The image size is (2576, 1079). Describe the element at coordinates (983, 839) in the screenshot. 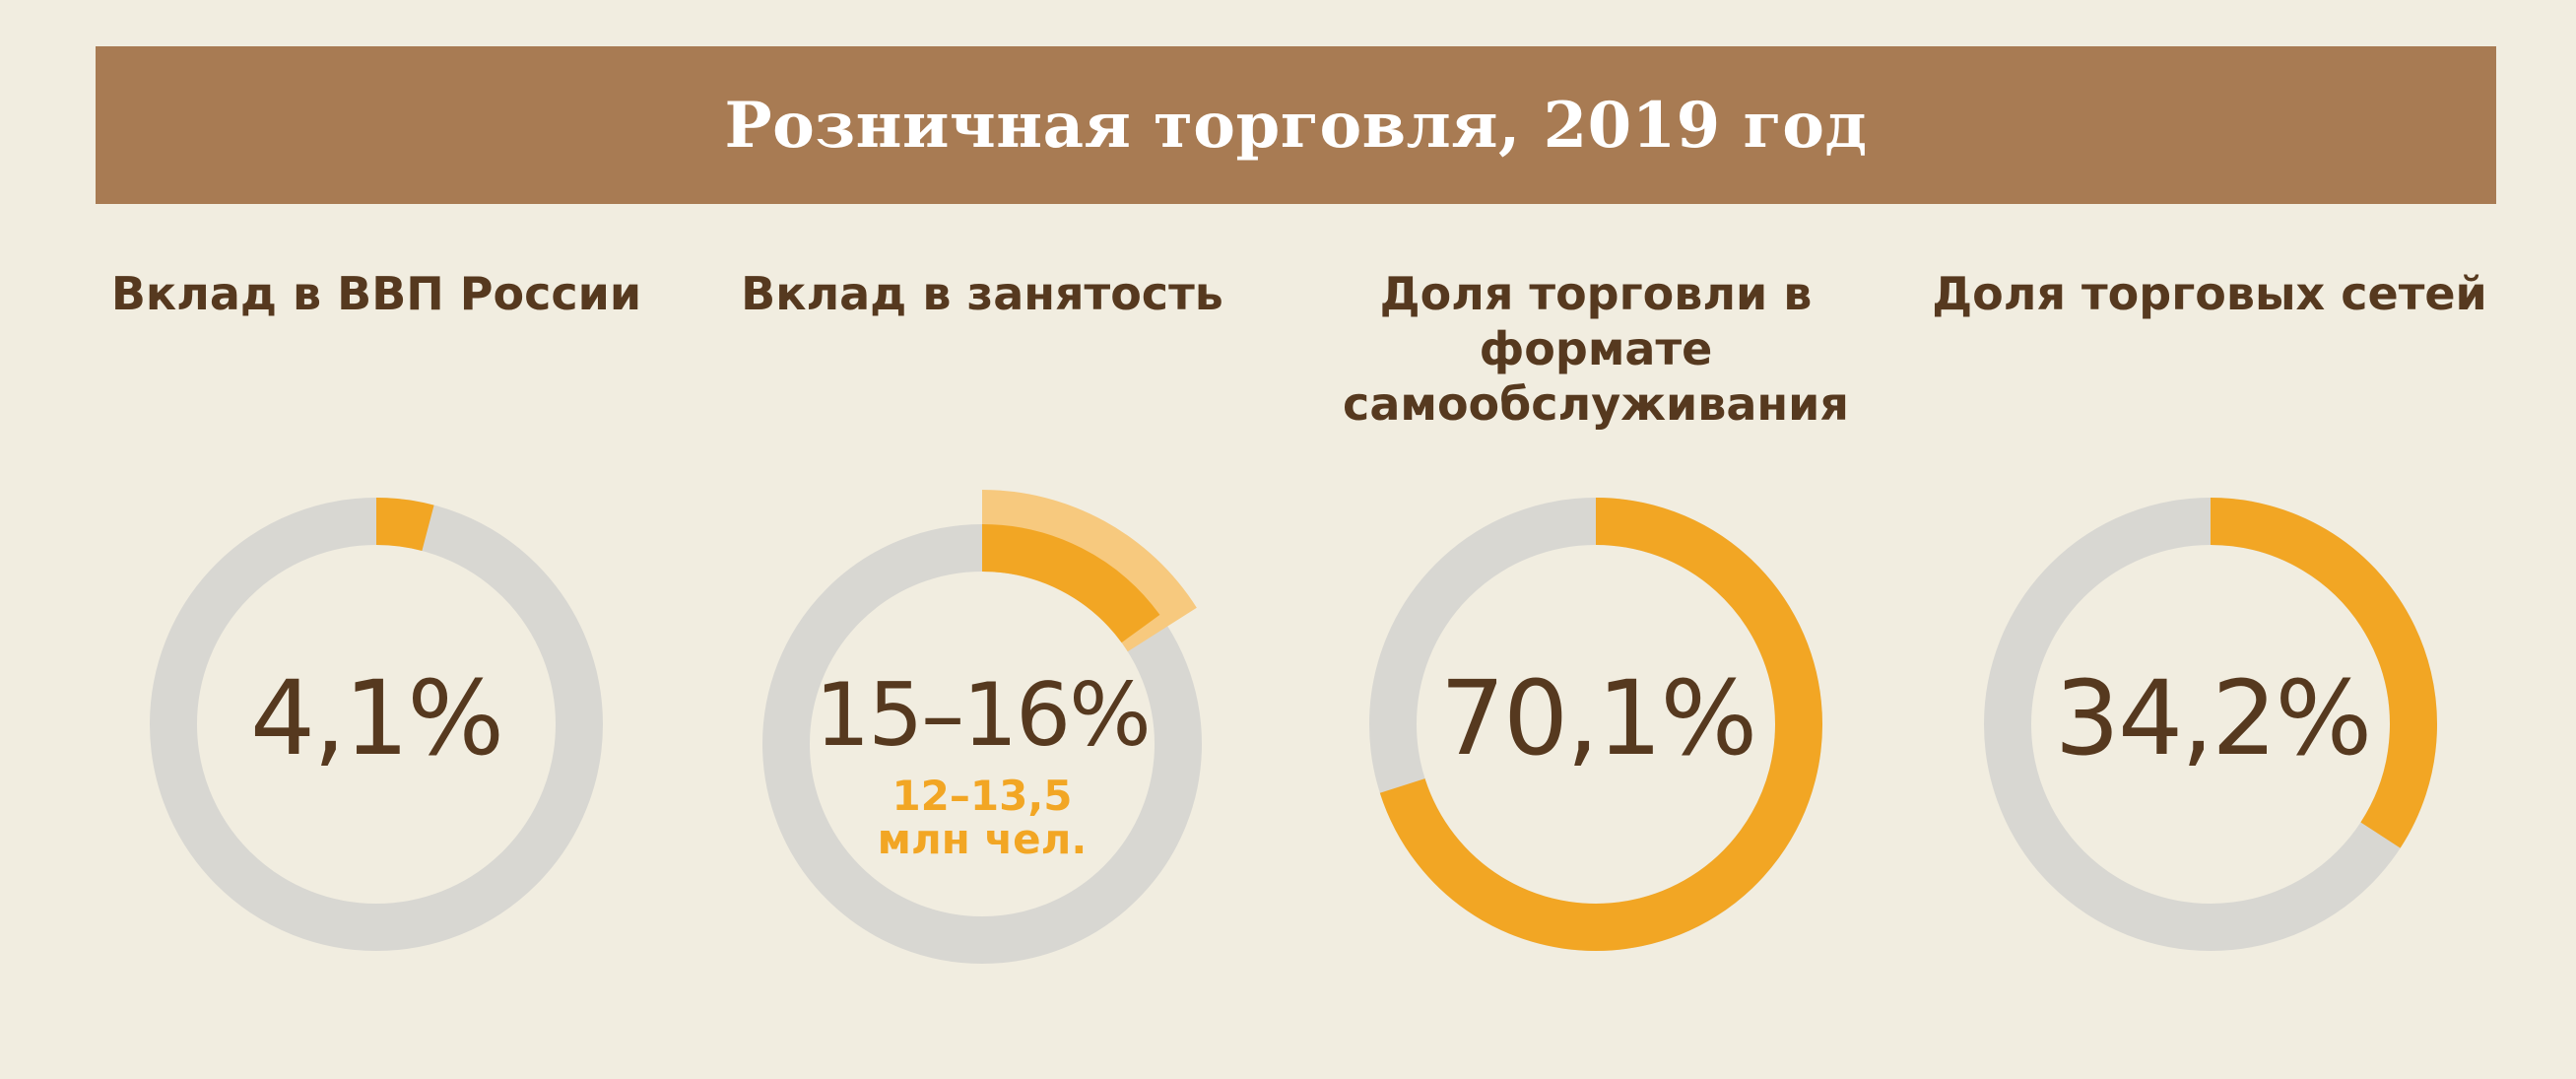

I see `sublabel-employment-line2: млн чел.` at that location.